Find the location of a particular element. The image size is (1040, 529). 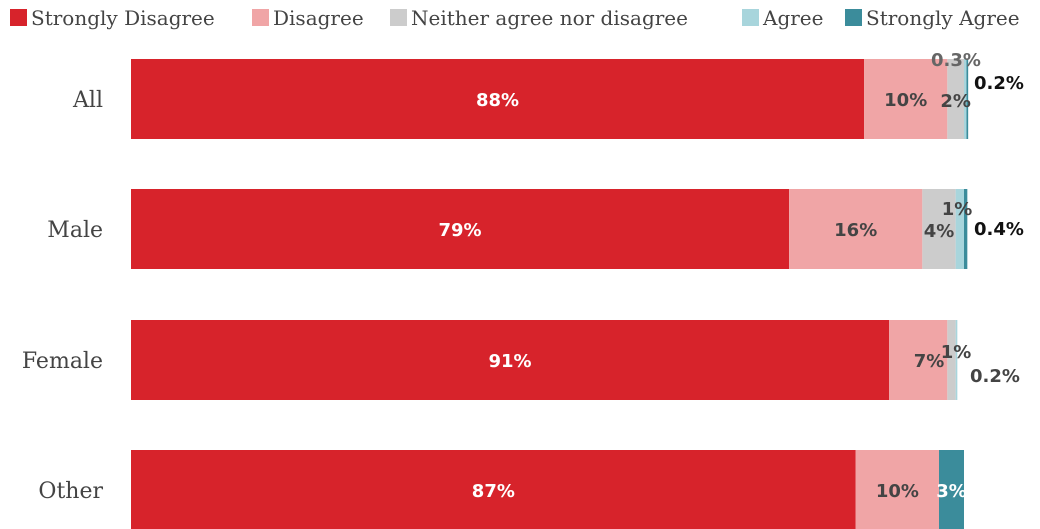

data-label-male-disagree: 16% is located at coordinates (855, 230).